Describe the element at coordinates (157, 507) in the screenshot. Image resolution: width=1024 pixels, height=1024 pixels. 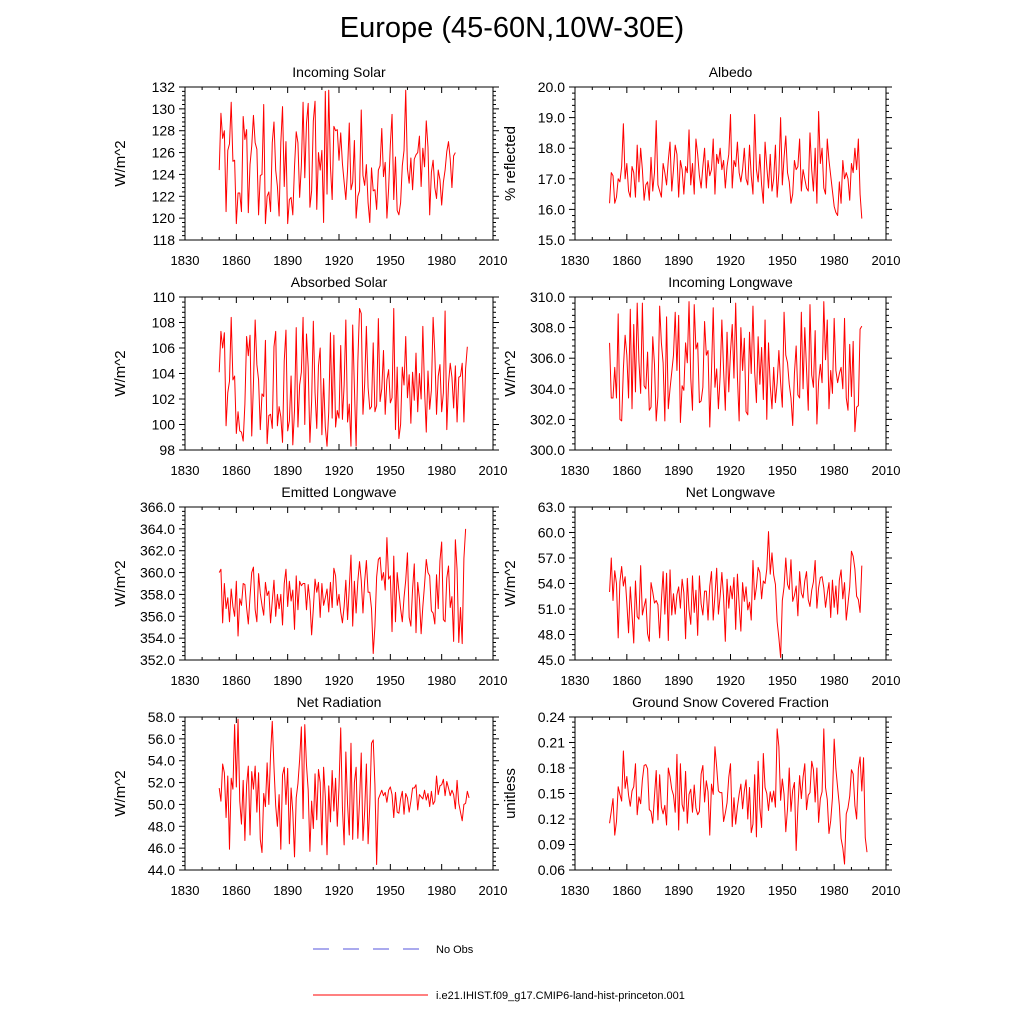
I see `y-tick-label: 366.0` at that location.